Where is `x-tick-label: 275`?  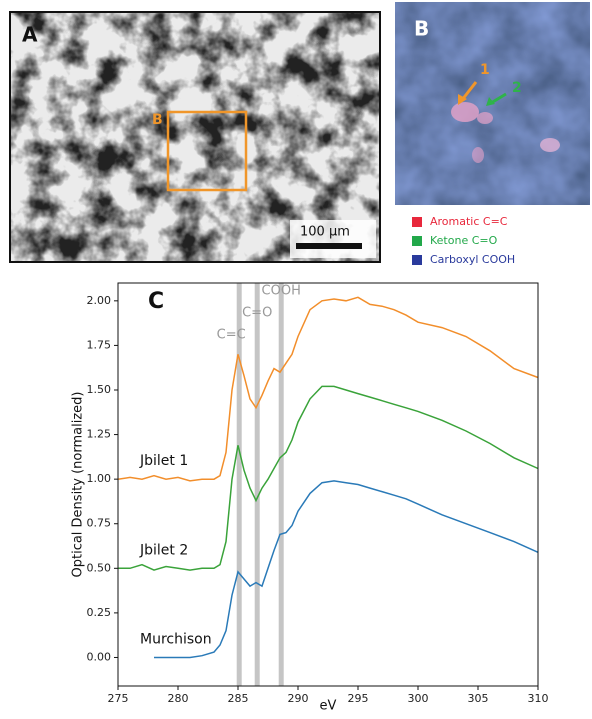 x-tick-label: 275 is located at coordinates (118, 698).